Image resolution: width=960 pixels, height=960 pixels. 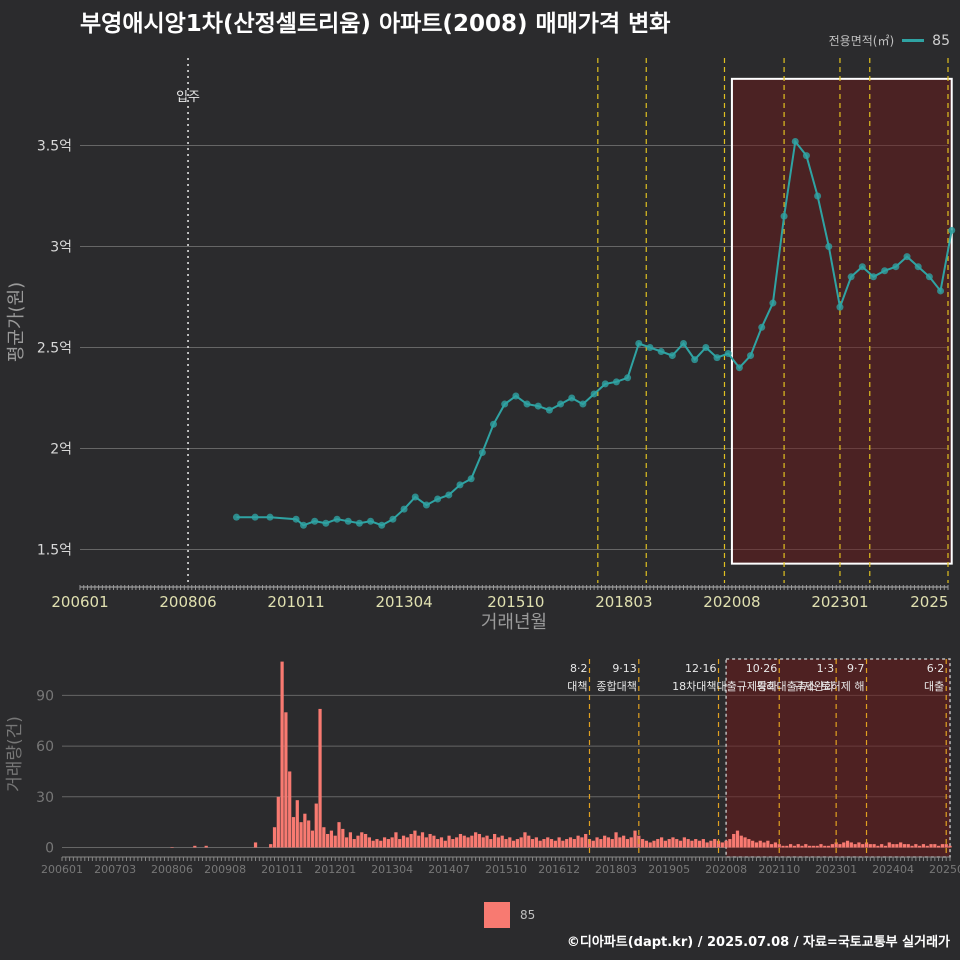 I want to click on policy-name-label: 규제완화, so click(x=814, y=686).